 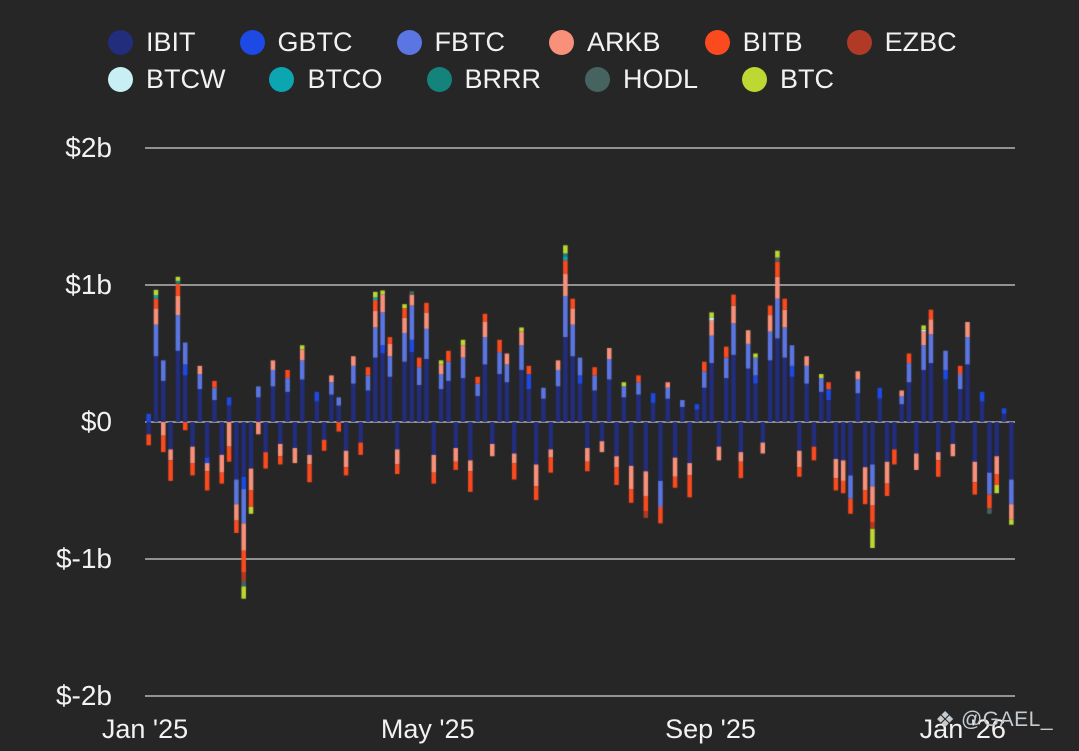 I want to click on legend-item-btco: BTCO, so click(x=326, y=79).